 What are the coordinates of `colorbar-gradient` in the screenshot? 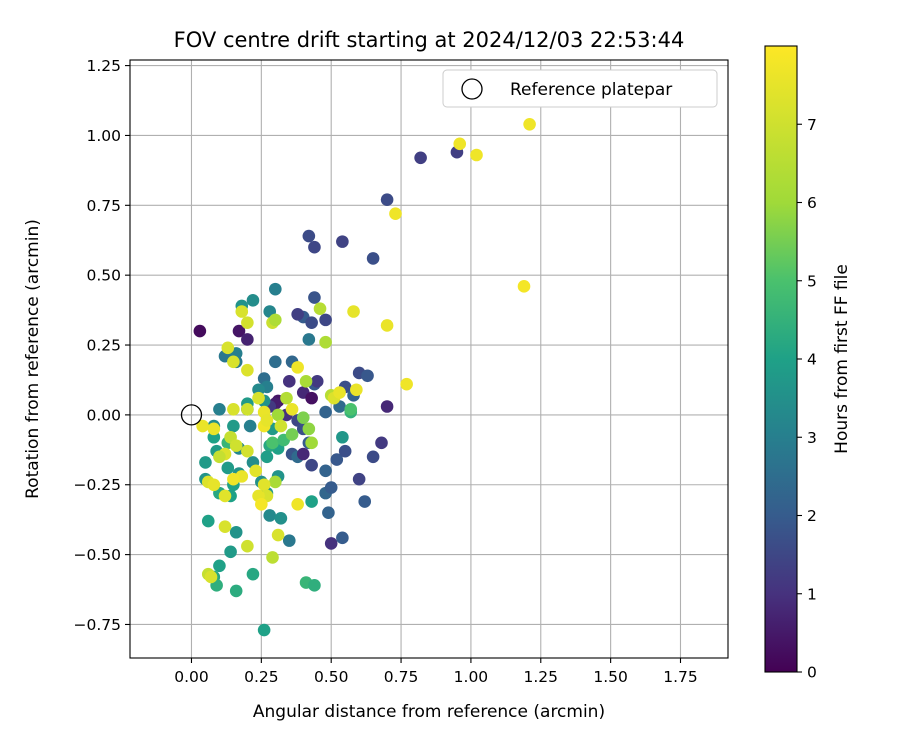 It's located at (781, 359).